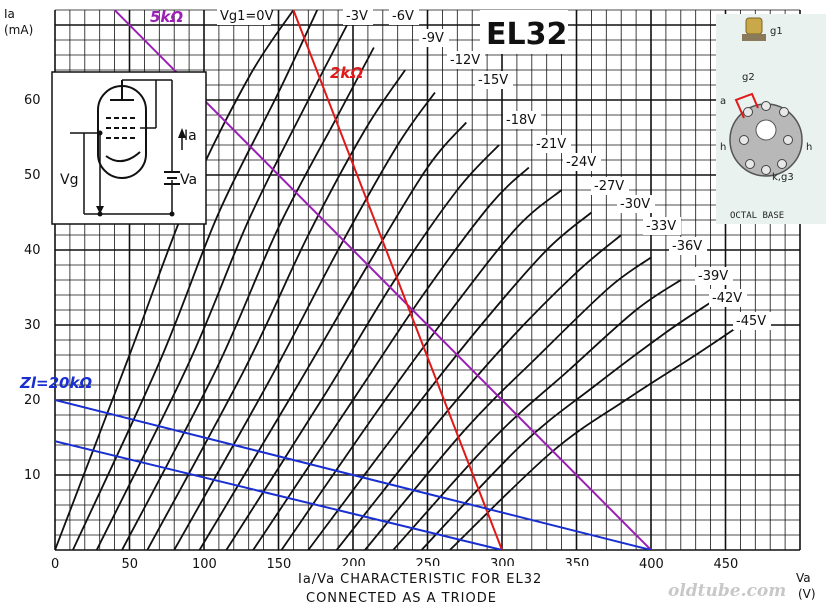 The height and width of the screenshot is (609, 831). I want to click on pin-k: k,g3, so click(783, 177).